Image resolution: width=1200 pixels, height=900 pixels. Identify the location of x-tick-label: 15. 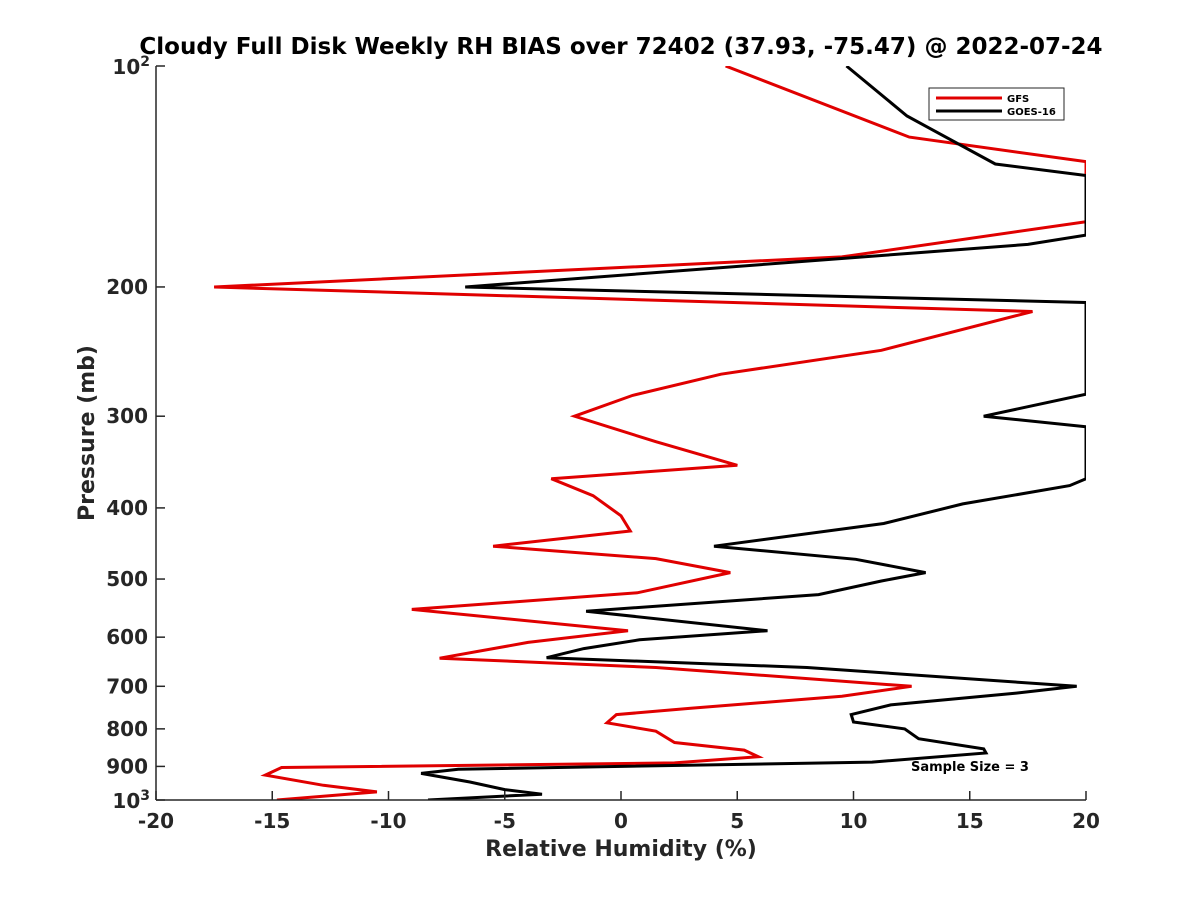
(970, 821).